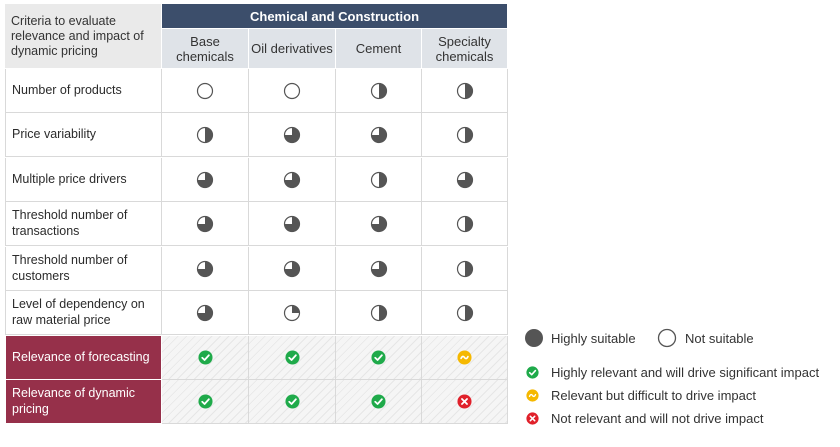 This screenshot has height=447, width=840. I want to click on column-header: Oil derivatives, so click(292, 49).